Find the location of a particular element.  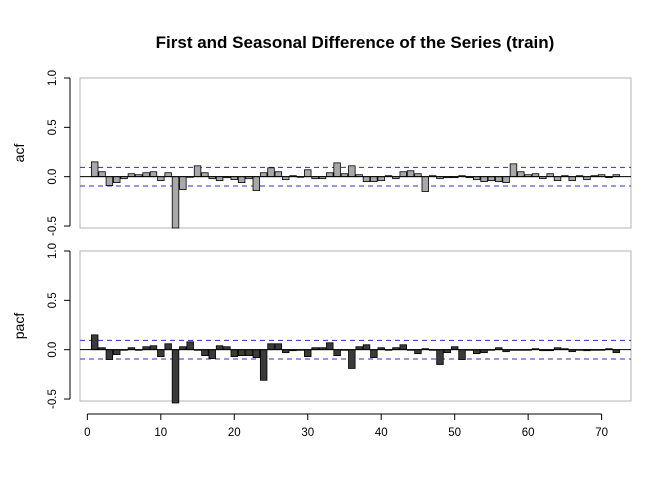

x-tick-label: 60 is located at coordinates (528, 433).